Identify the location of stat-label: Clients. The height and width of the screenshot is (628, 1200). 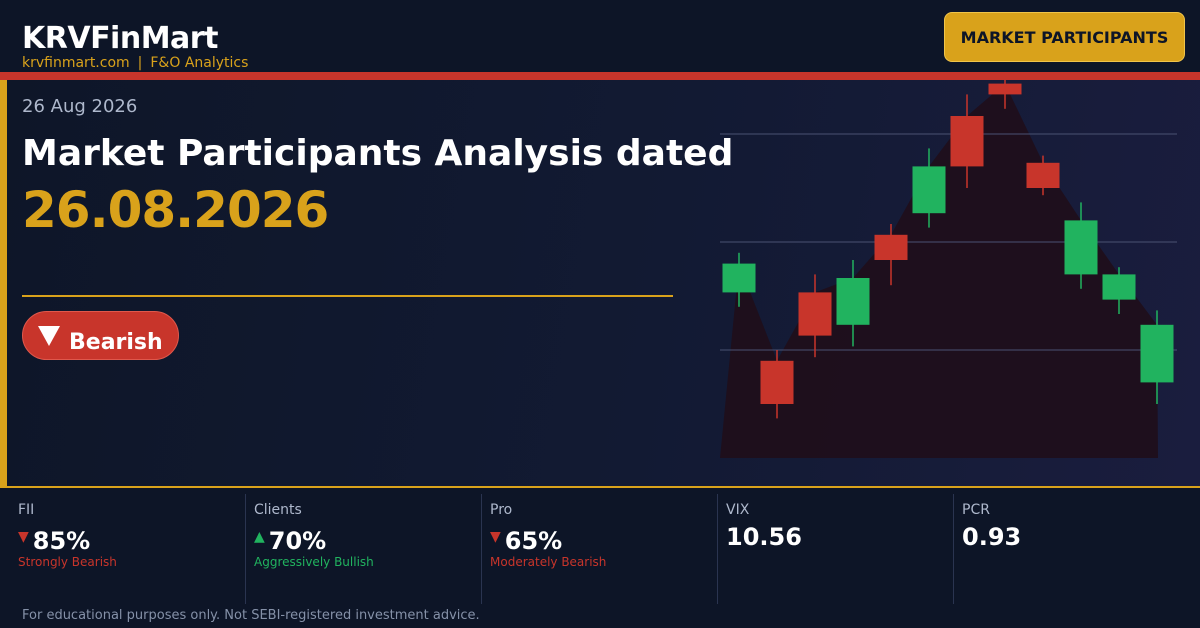
(278, 510).